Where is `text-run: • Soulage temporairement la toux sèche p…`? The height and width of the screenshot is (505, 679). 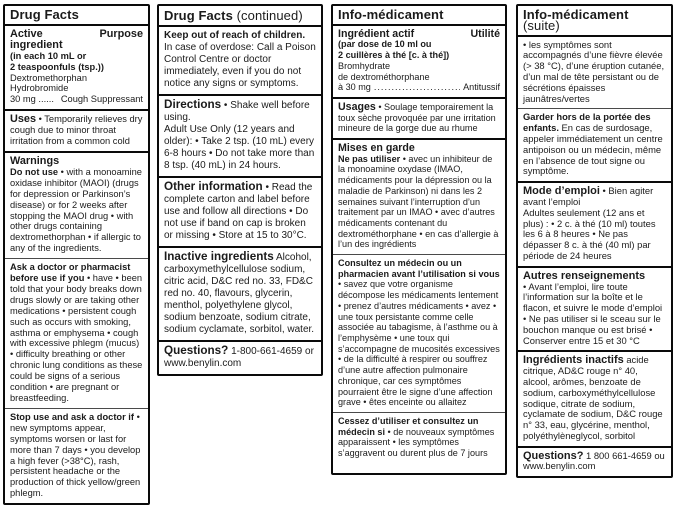 text-run: • Soulage temporairement la toux sèche p… is located at coordinates (417, 117).